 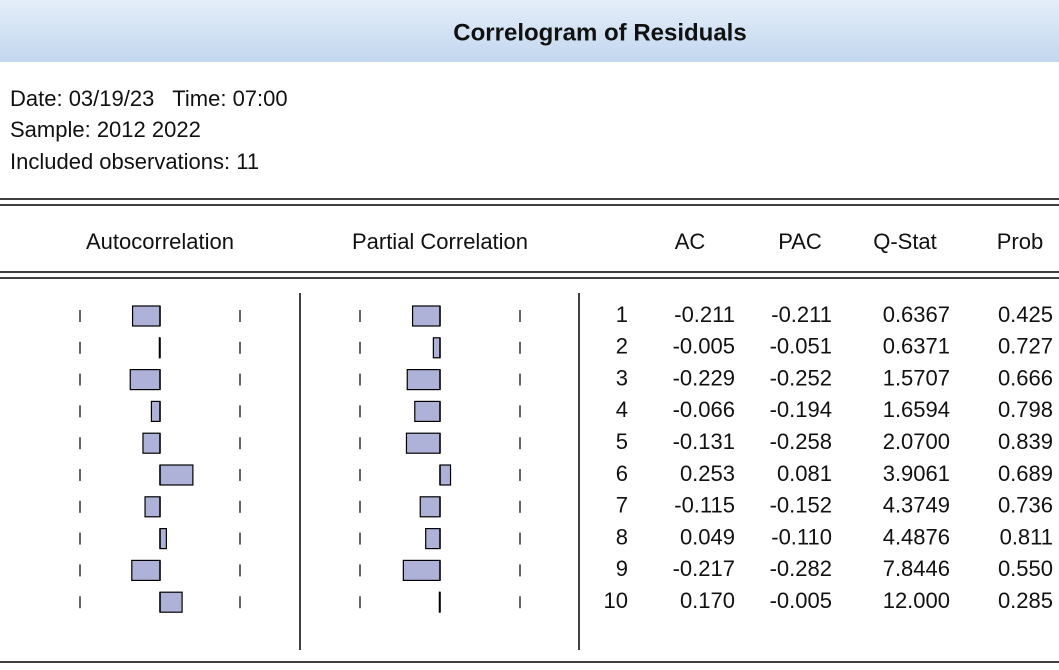 What do you see at coordinates (916, 409) in the screenshot?
I see `cell-qstat: 1.6594` at bounding box center [916, 409].